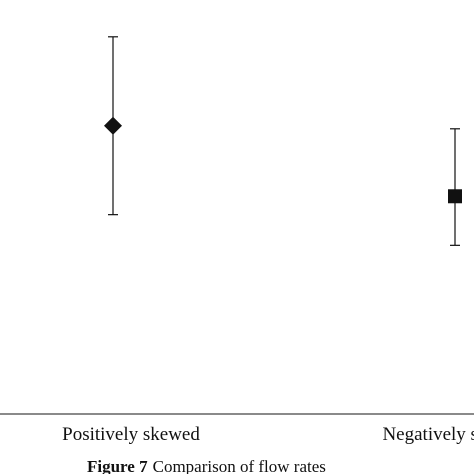 The height and width of the screenshot is (474, 474). I want to click on figure-caption-text: Comparison of flow rates, so click(239, 465).